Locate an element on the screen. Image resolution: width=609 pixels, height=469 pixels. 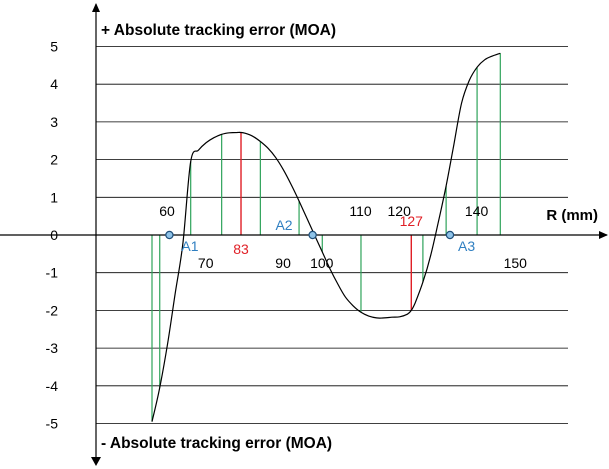
x-tick-label: 150 is located at coordinates (516, 263).